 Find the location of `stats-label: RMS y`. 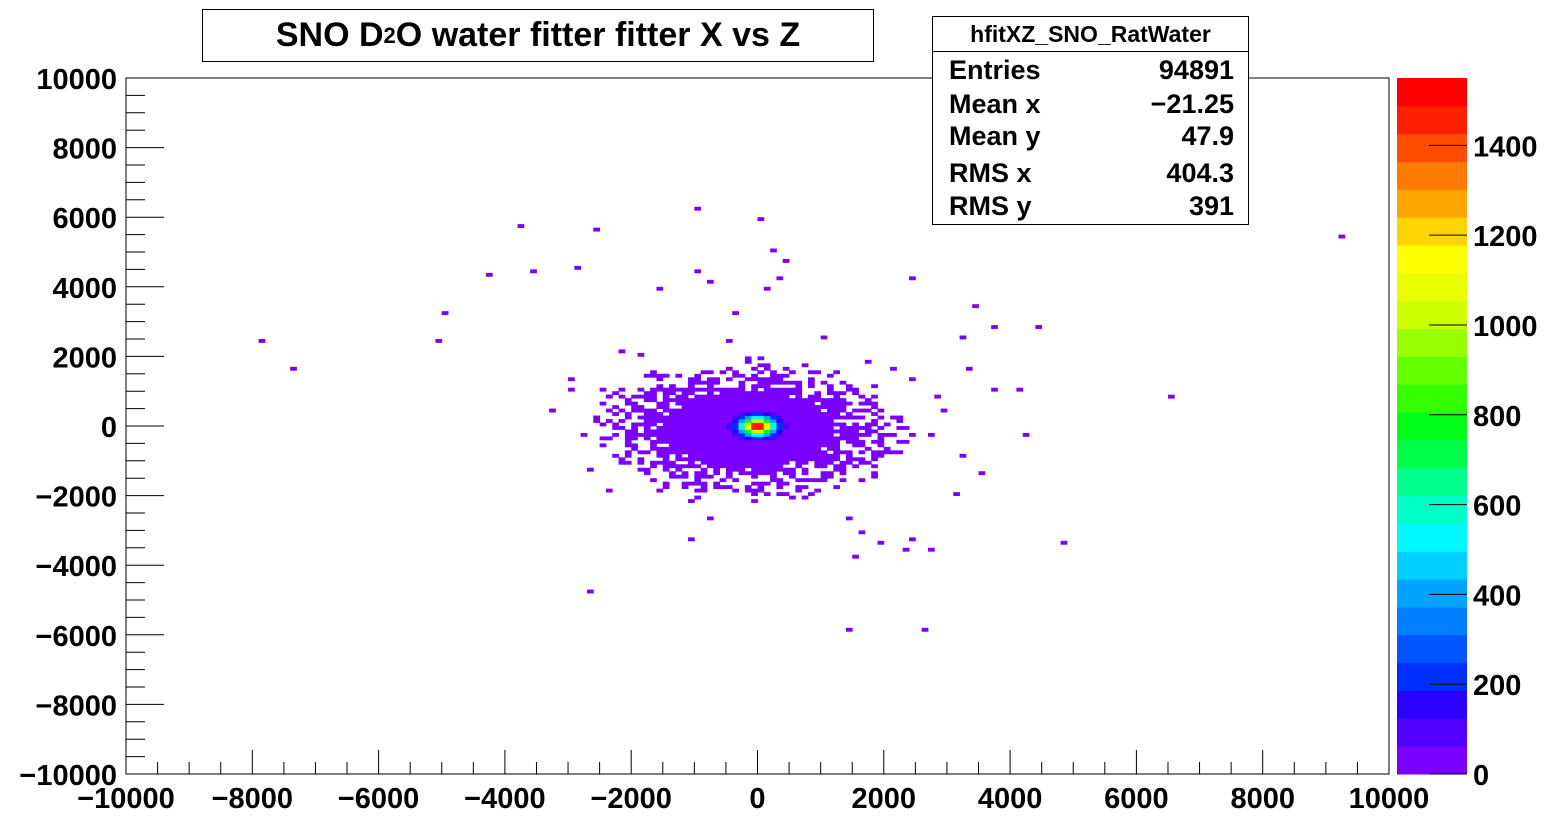

stats-label: RMS y is located at coordinates (990, 205).